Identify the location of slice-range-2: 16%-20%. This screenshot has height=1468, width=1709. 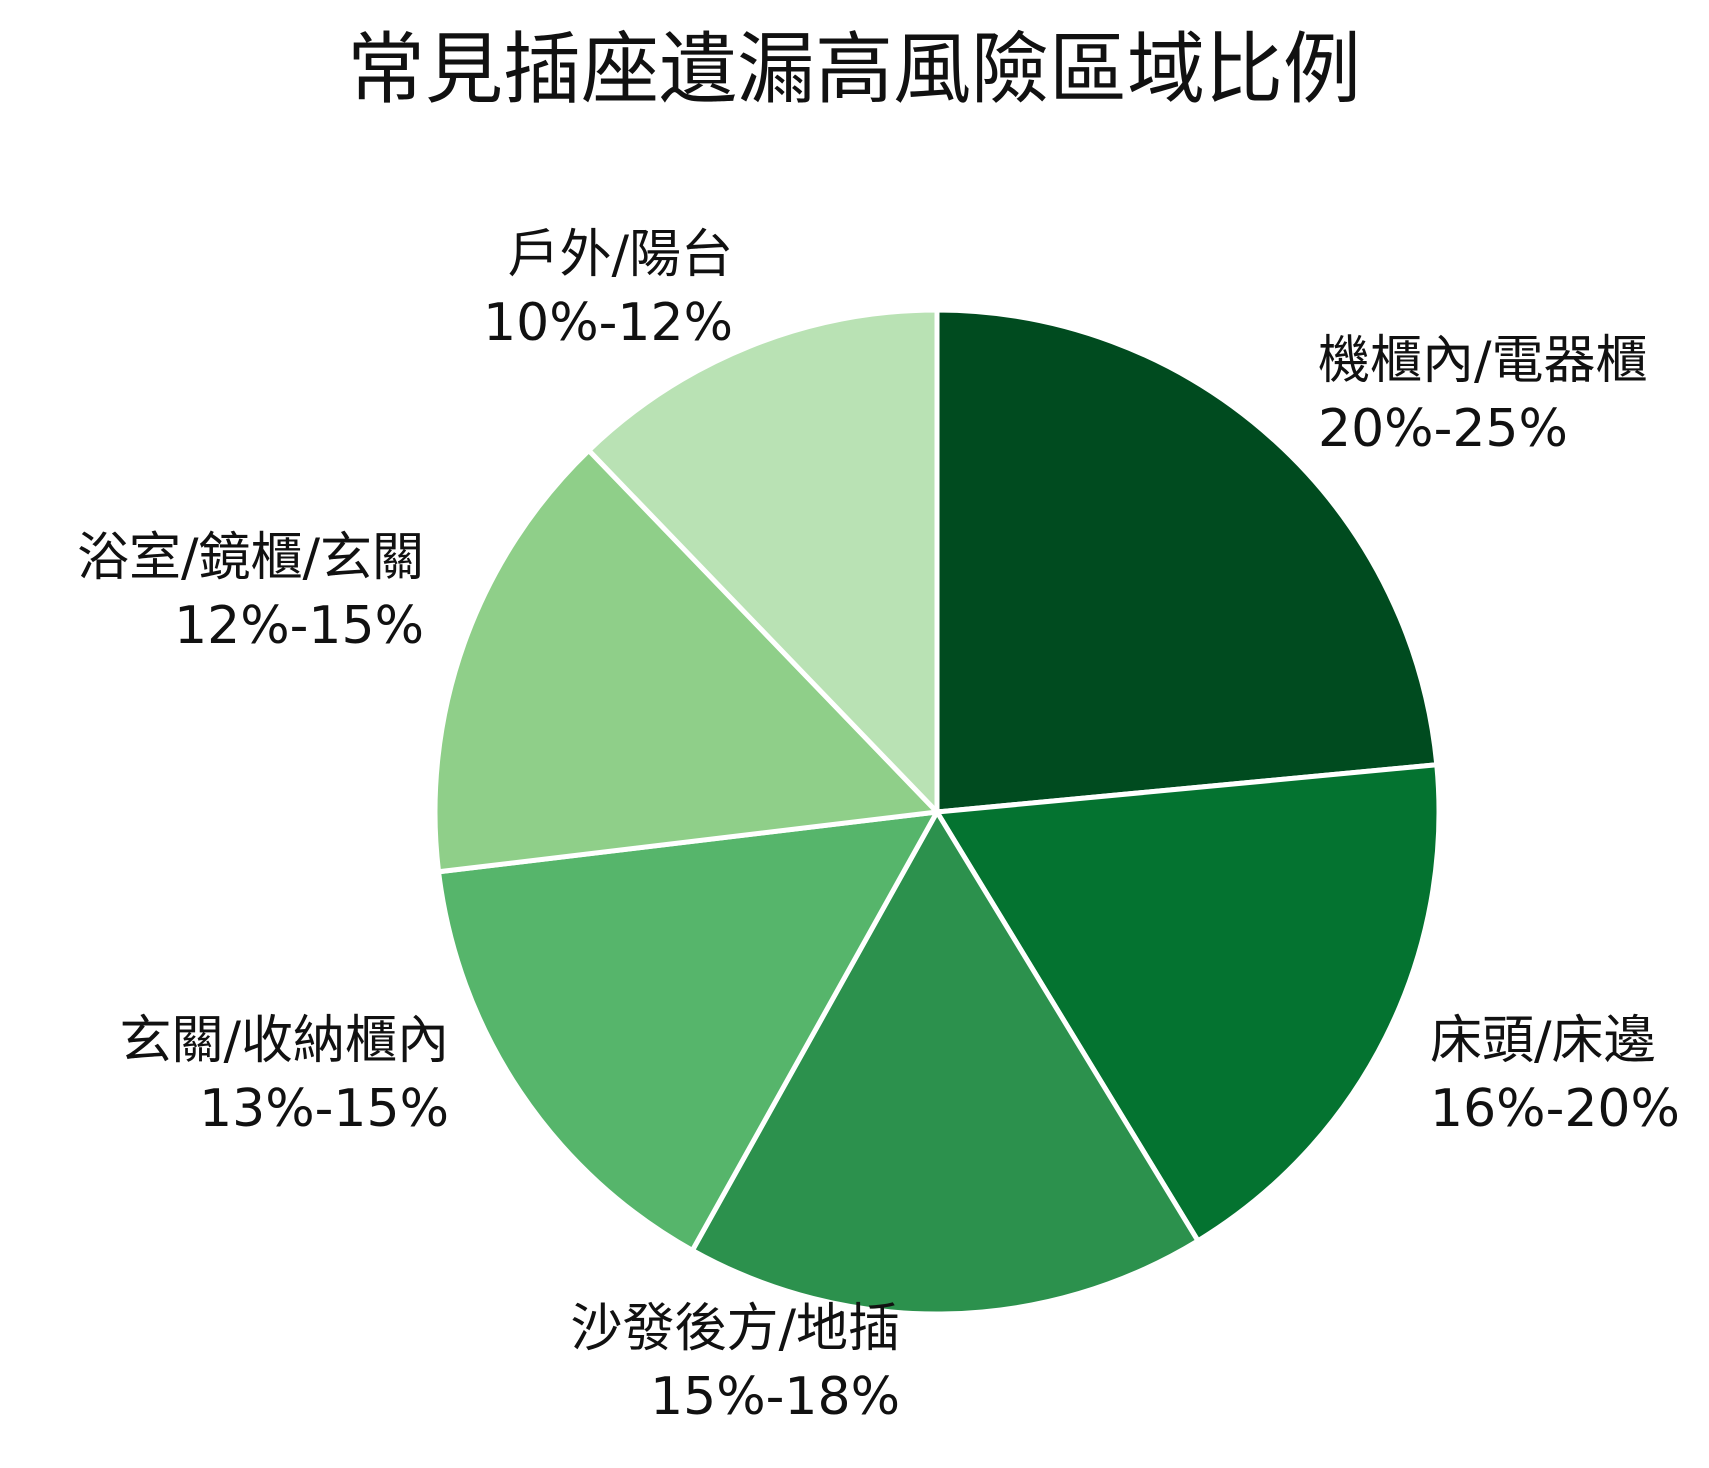
(1555, 1109).